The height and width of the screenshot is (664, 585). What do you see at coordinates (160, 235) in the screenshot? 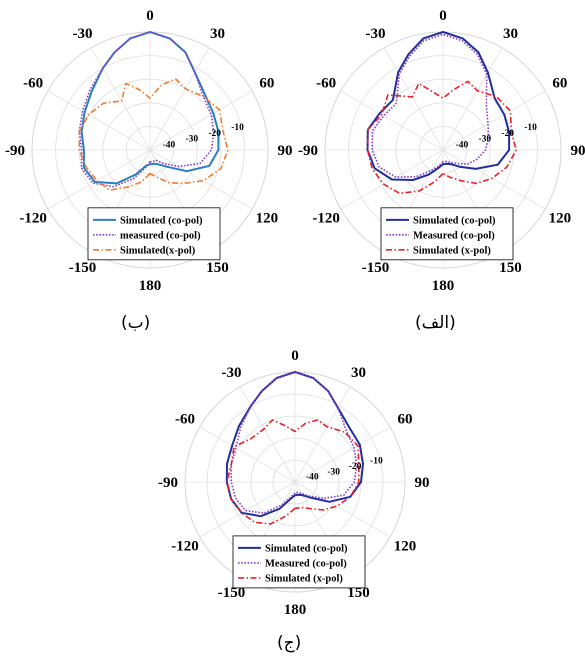
I see `legend-entry: measured (co-pol)` at bounding box center [160, 235].